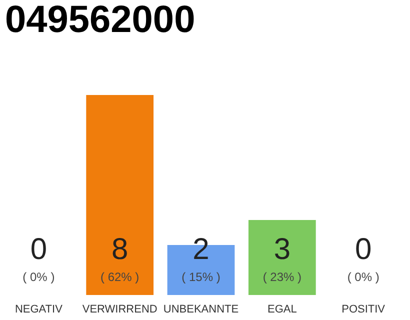 The image size is (410, 320). What do you see at coordinates (282, 277) in the screenshot?
I see `annotation: ( 23% )` at bounding box center [282, 277].